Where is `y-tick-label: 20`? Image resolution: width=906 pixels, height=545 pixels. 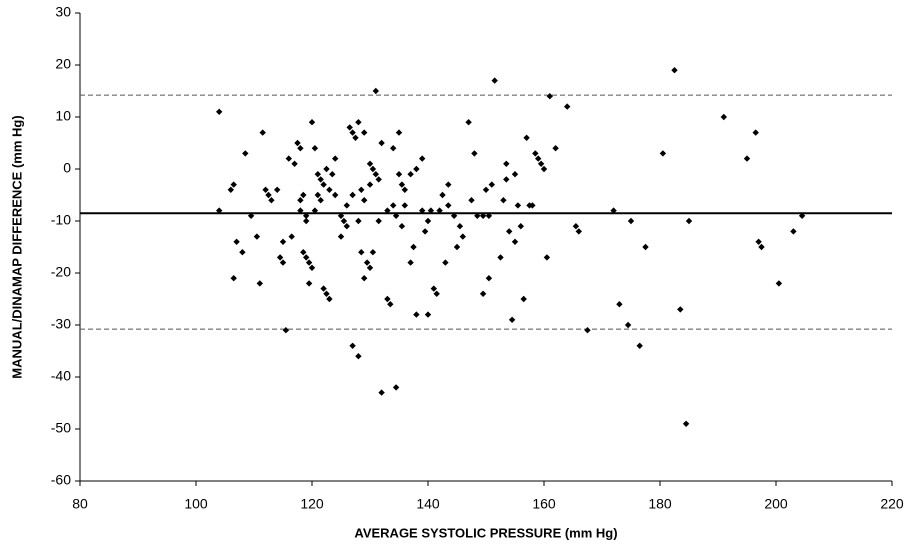 y-tick-label: 20 is located at coordinates (63, 64).